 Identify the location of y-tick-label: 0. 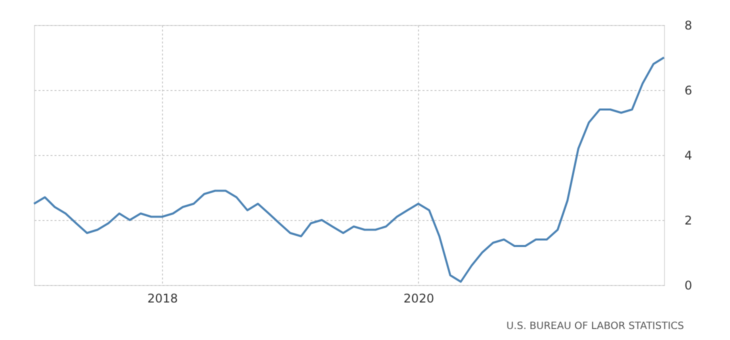
(688, 285).